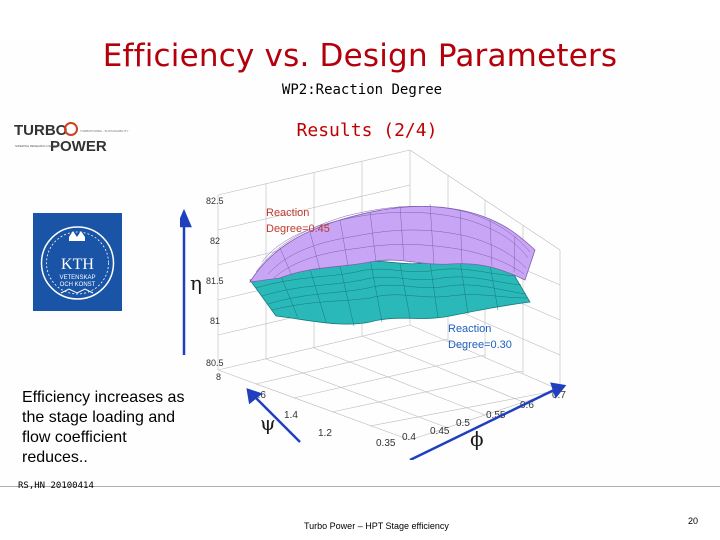  I want to click on psi-arrowhead, so click(254, 396).